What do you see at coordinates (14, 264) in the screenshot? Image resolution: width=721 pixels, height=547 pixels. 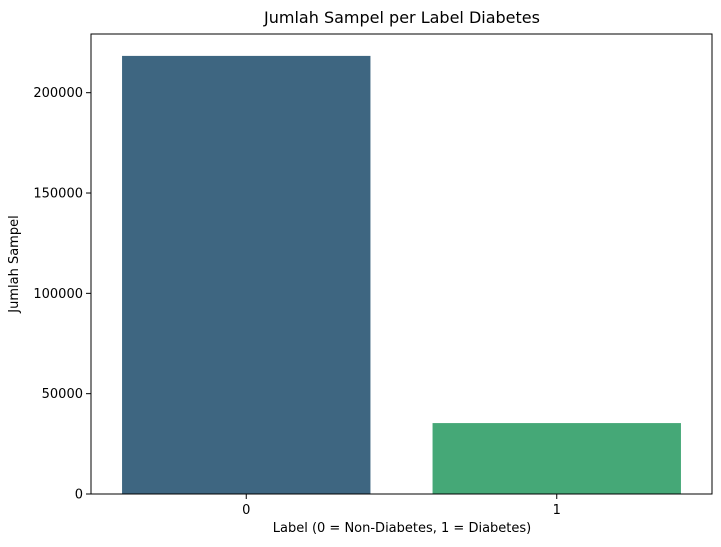 I see `y-axis-label: Jumlah Sampel` at bounding box center [14, 264].